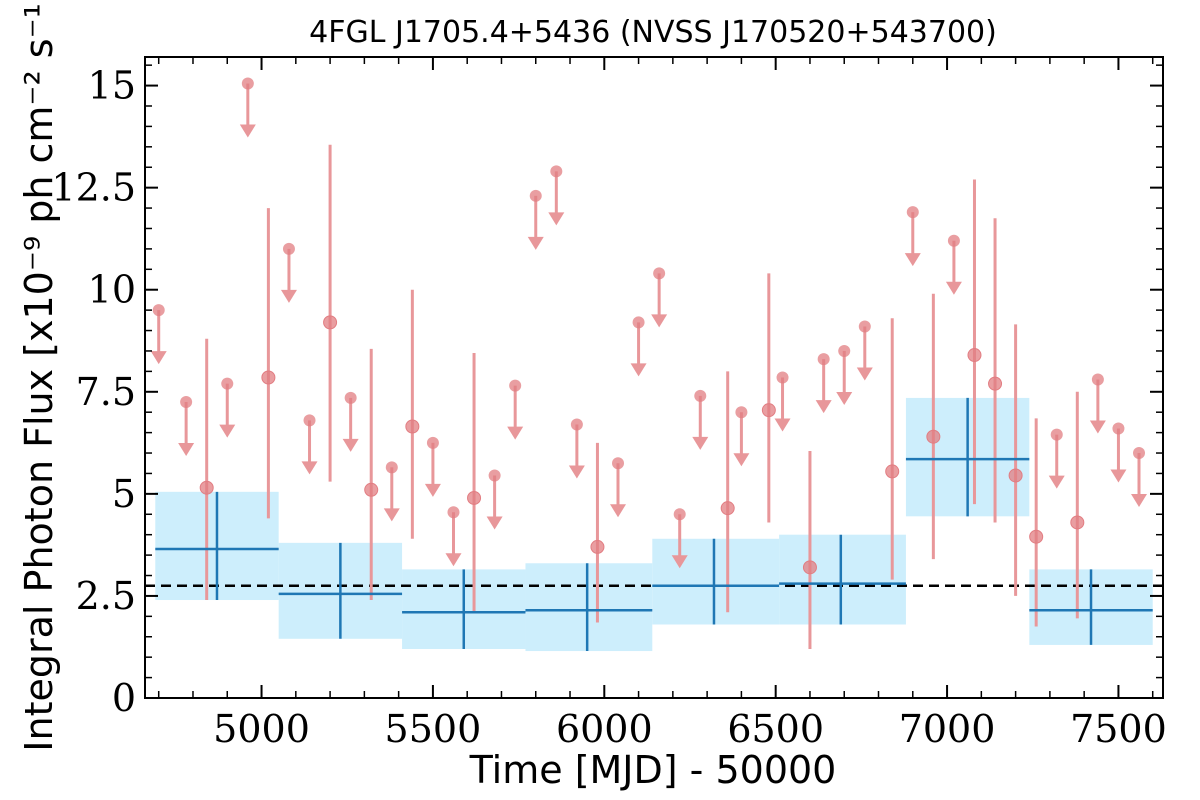 The height and width of the screenshot is (800, 1200). Describe the element at coordinates (1118, 729) in the screenshot. I see `x-tick-label: 7500` at that location.